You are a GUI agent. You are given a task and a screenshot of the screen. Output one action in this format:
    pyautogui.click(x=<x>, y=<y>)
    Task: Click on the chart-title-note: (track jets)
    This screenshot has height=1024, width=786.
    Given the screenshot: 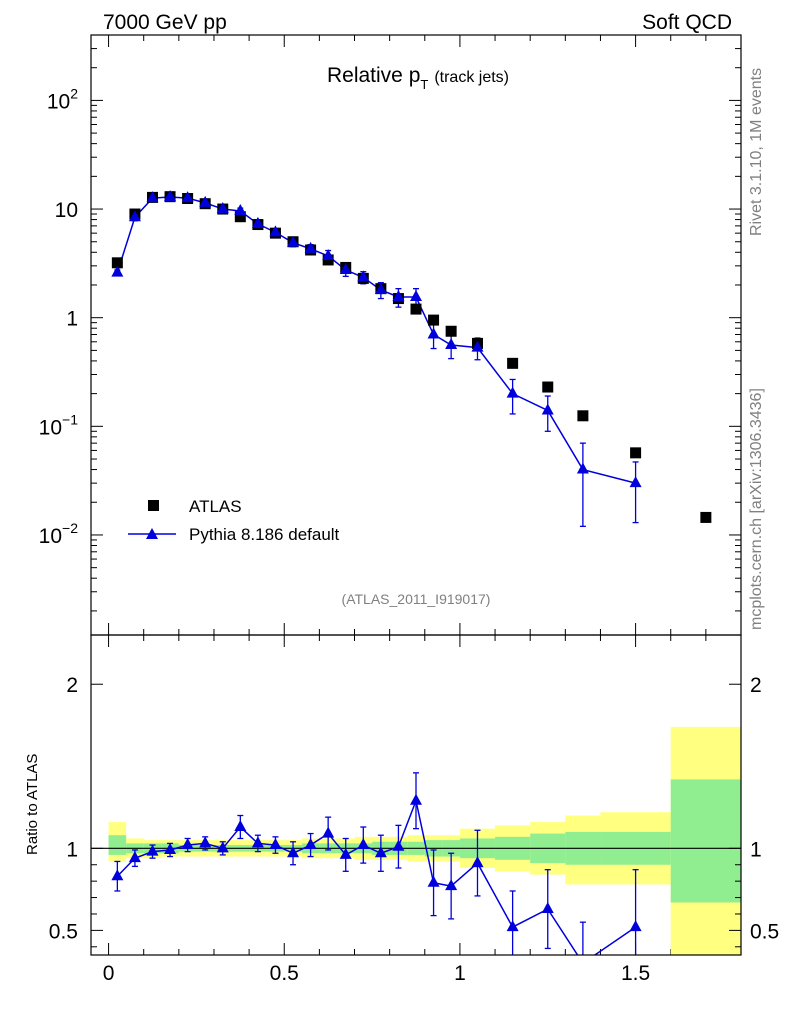 What is the action you would take?
    pyautogui.click(x=471, y=77)
    